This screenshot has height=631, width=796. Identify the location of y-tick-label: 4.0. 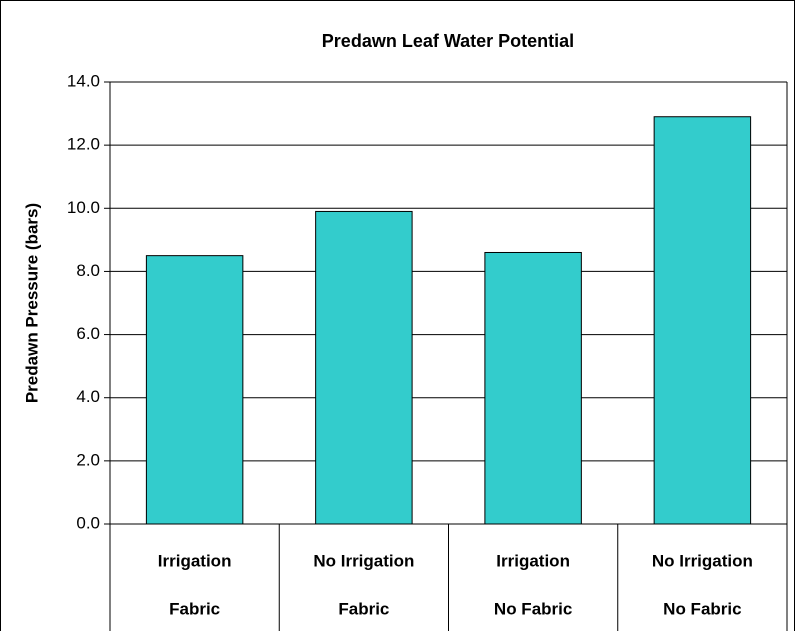
(88, 396).